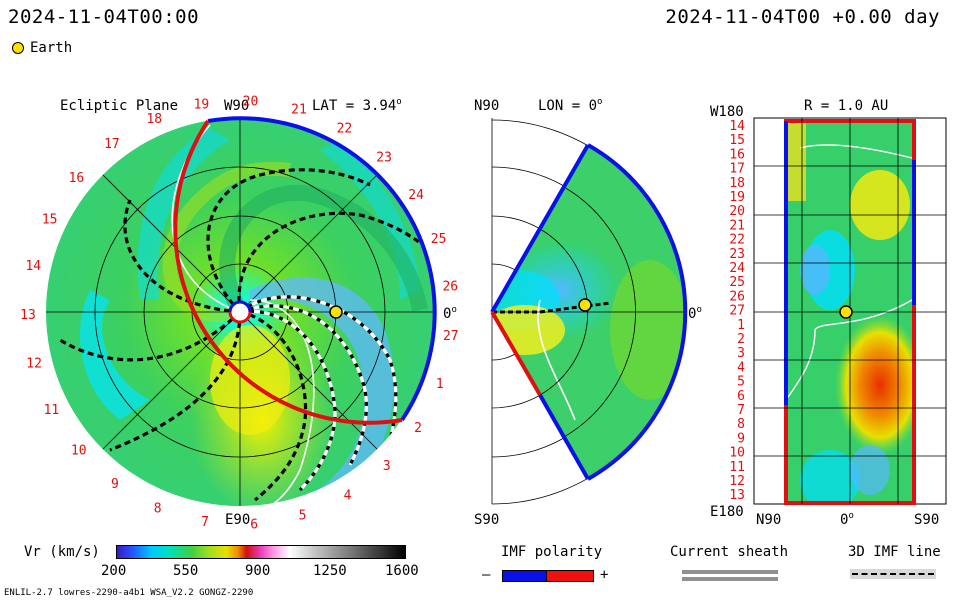  I want to click on map-grid, so click(850, 311).